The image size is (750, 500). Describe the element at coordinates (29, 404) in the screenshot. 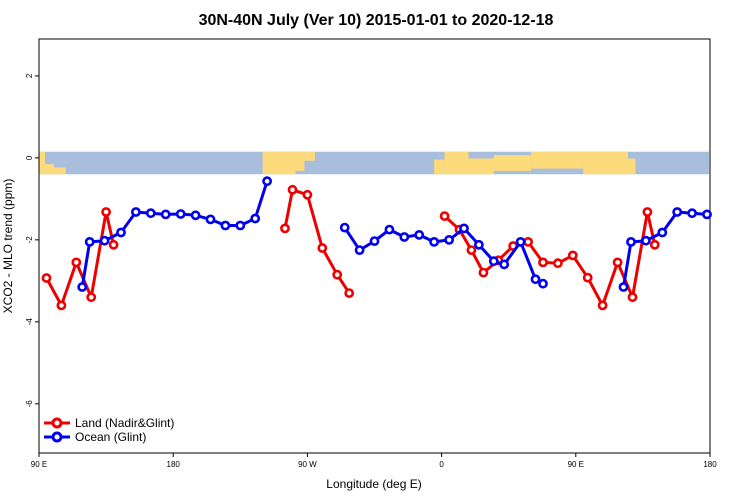

I see `y-tick-label: -6` at that location.